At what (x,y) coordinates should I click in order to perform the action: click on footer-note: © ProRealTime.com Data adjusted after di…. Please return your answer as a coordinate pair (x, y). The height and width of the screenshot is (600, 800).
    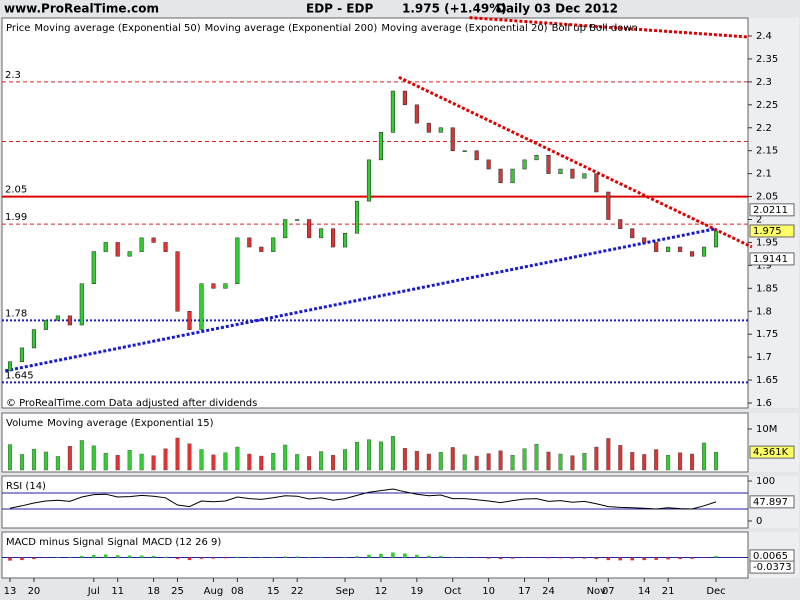
    Looking at the image, I should click on (131, 403).